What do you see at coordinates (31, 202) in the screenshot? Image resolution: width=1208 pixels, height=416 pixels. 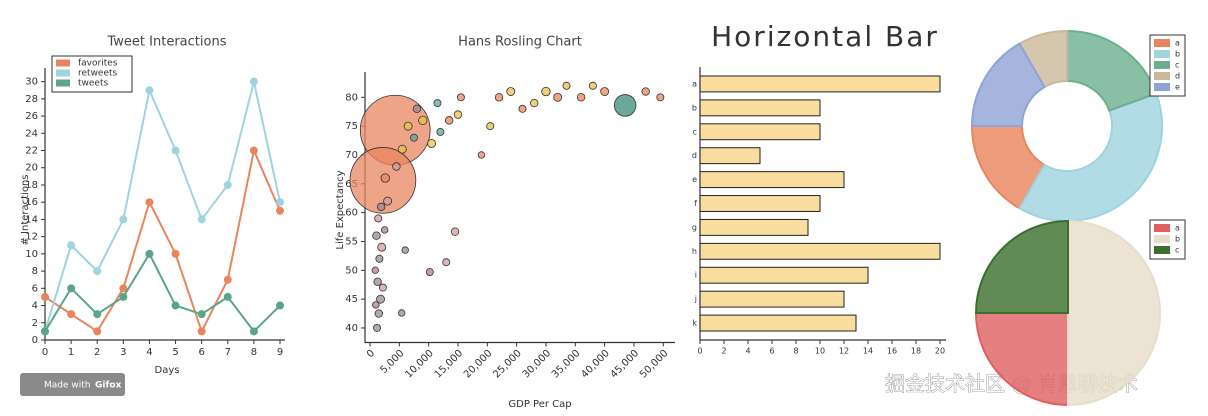 I see `y-tick-label: 16` at bounding box center [31, 202].